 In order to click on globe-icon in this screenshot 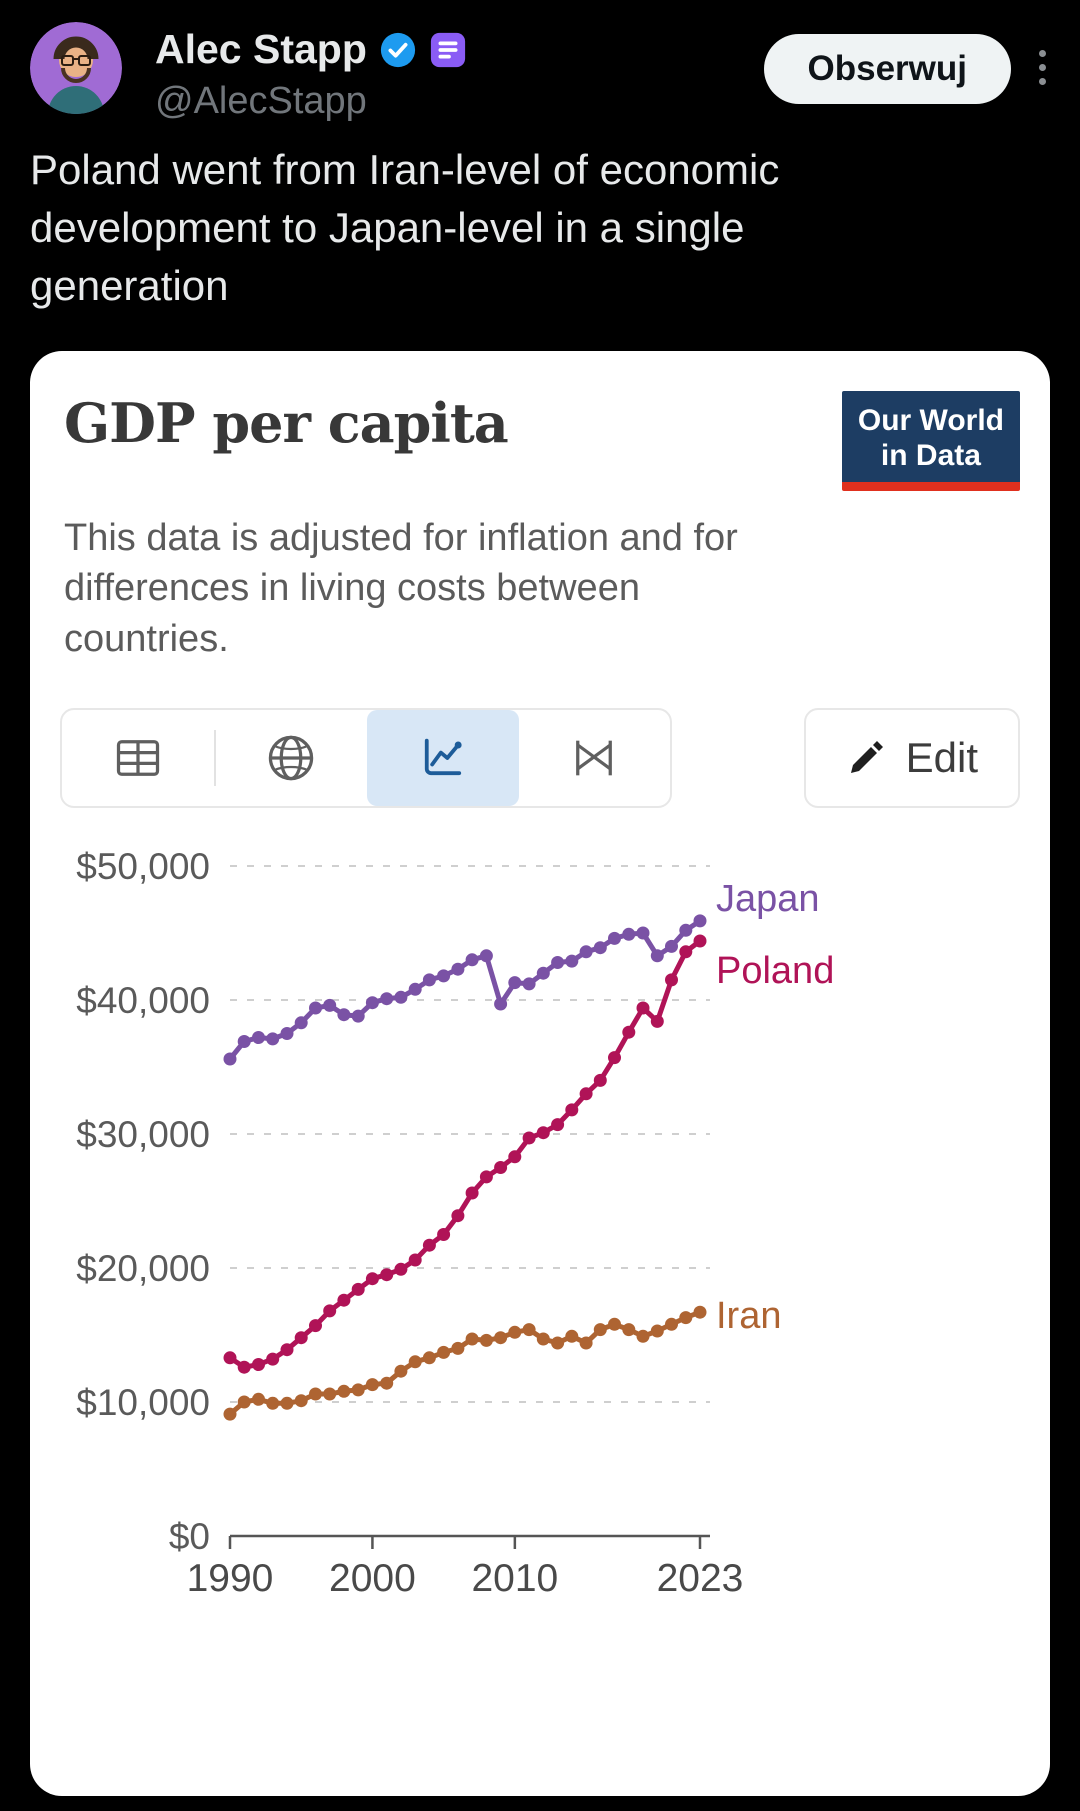, I will do `click(291, 758)`.